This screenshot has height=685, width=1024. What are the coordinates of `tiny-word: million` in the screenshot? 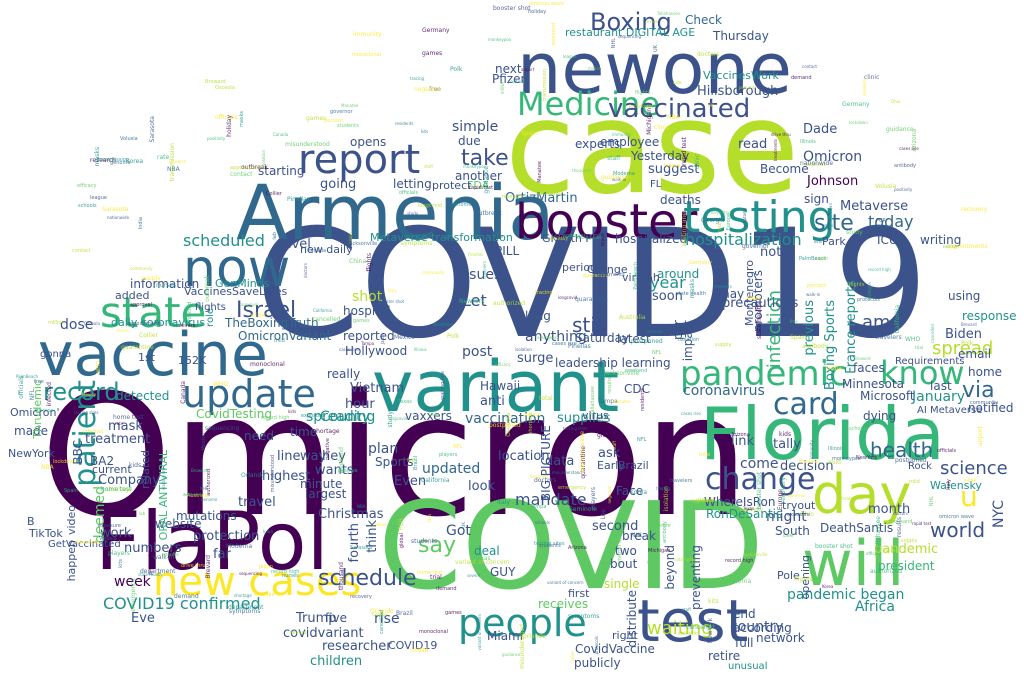 It's located at (380, 524).